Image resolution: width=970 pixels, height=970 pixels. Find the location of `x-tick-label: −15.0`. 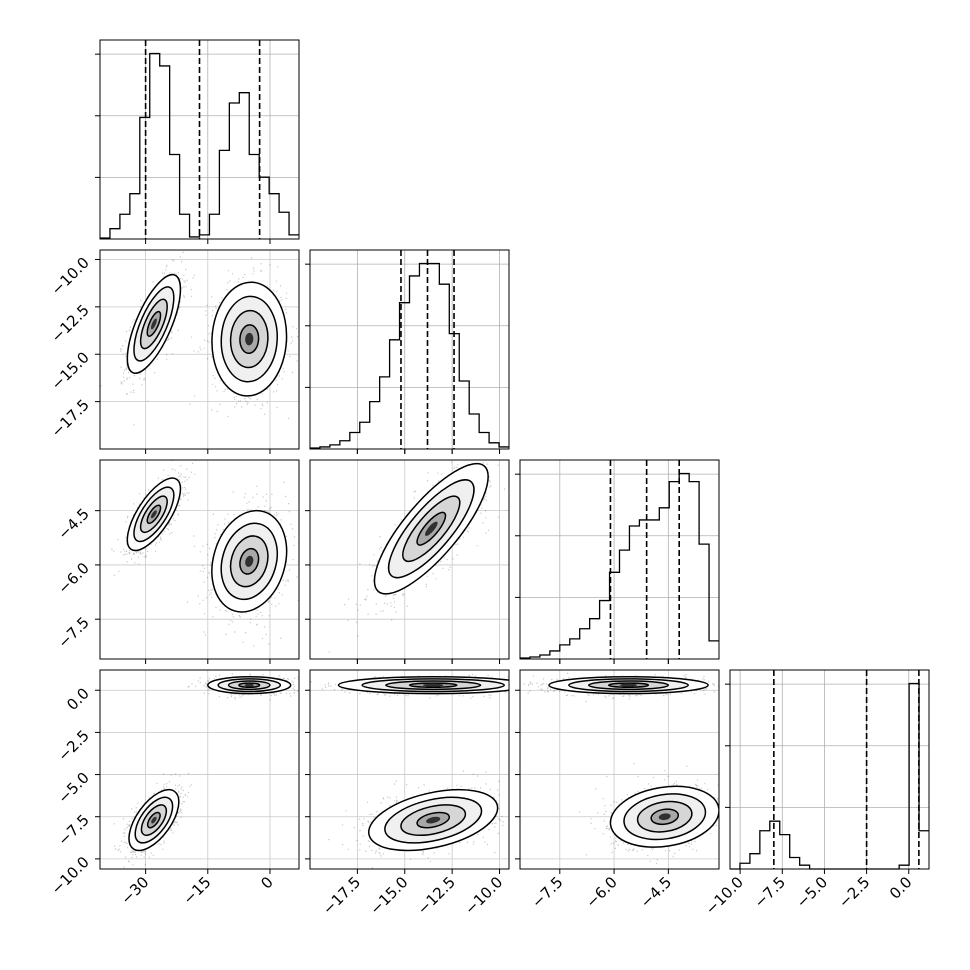

x-tick-label: −15.0 is located at coordinates (388, 895).